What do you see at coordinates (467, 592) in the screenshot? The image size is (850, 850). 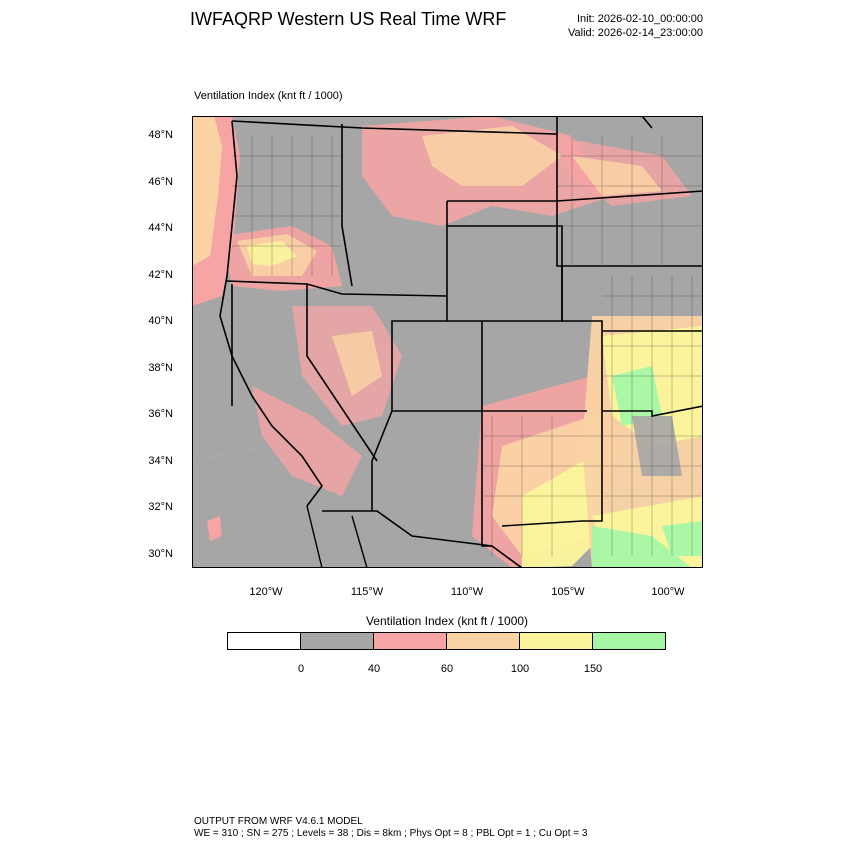 I see `lon-tick: 110°W` at bounding box center [467, 592].